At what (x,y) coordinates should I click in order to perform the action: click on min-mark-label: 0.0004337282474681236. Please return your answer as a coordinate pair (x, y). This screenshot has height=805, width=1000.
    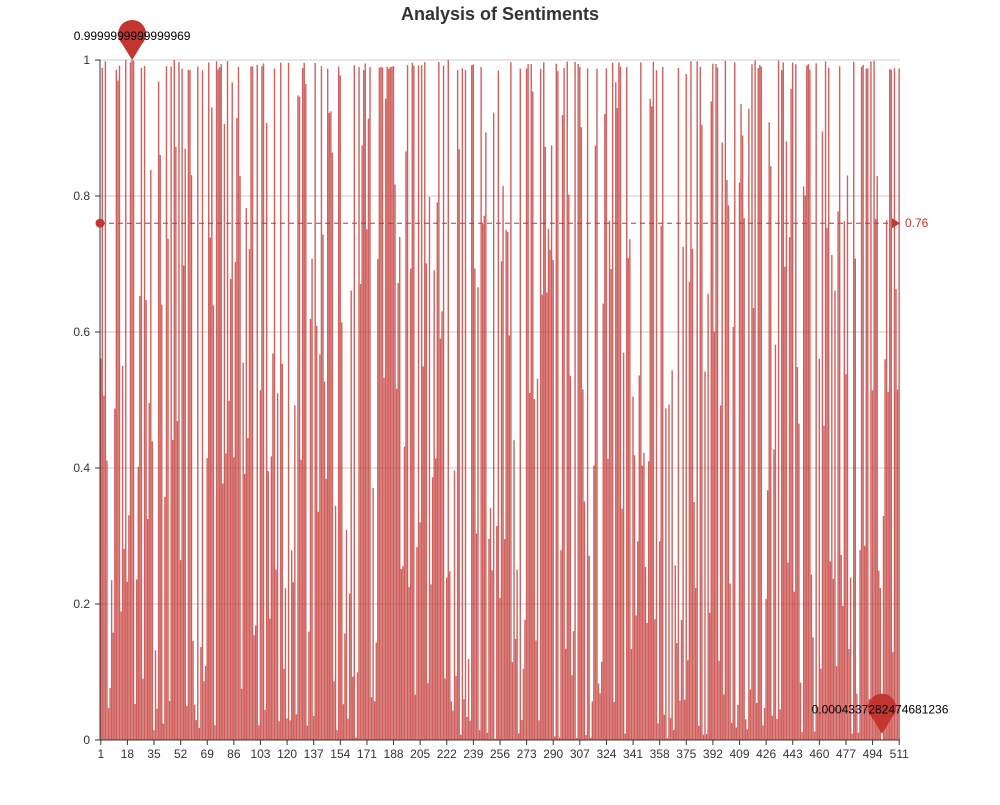
    Looking at the image, I should click on (880, 710).